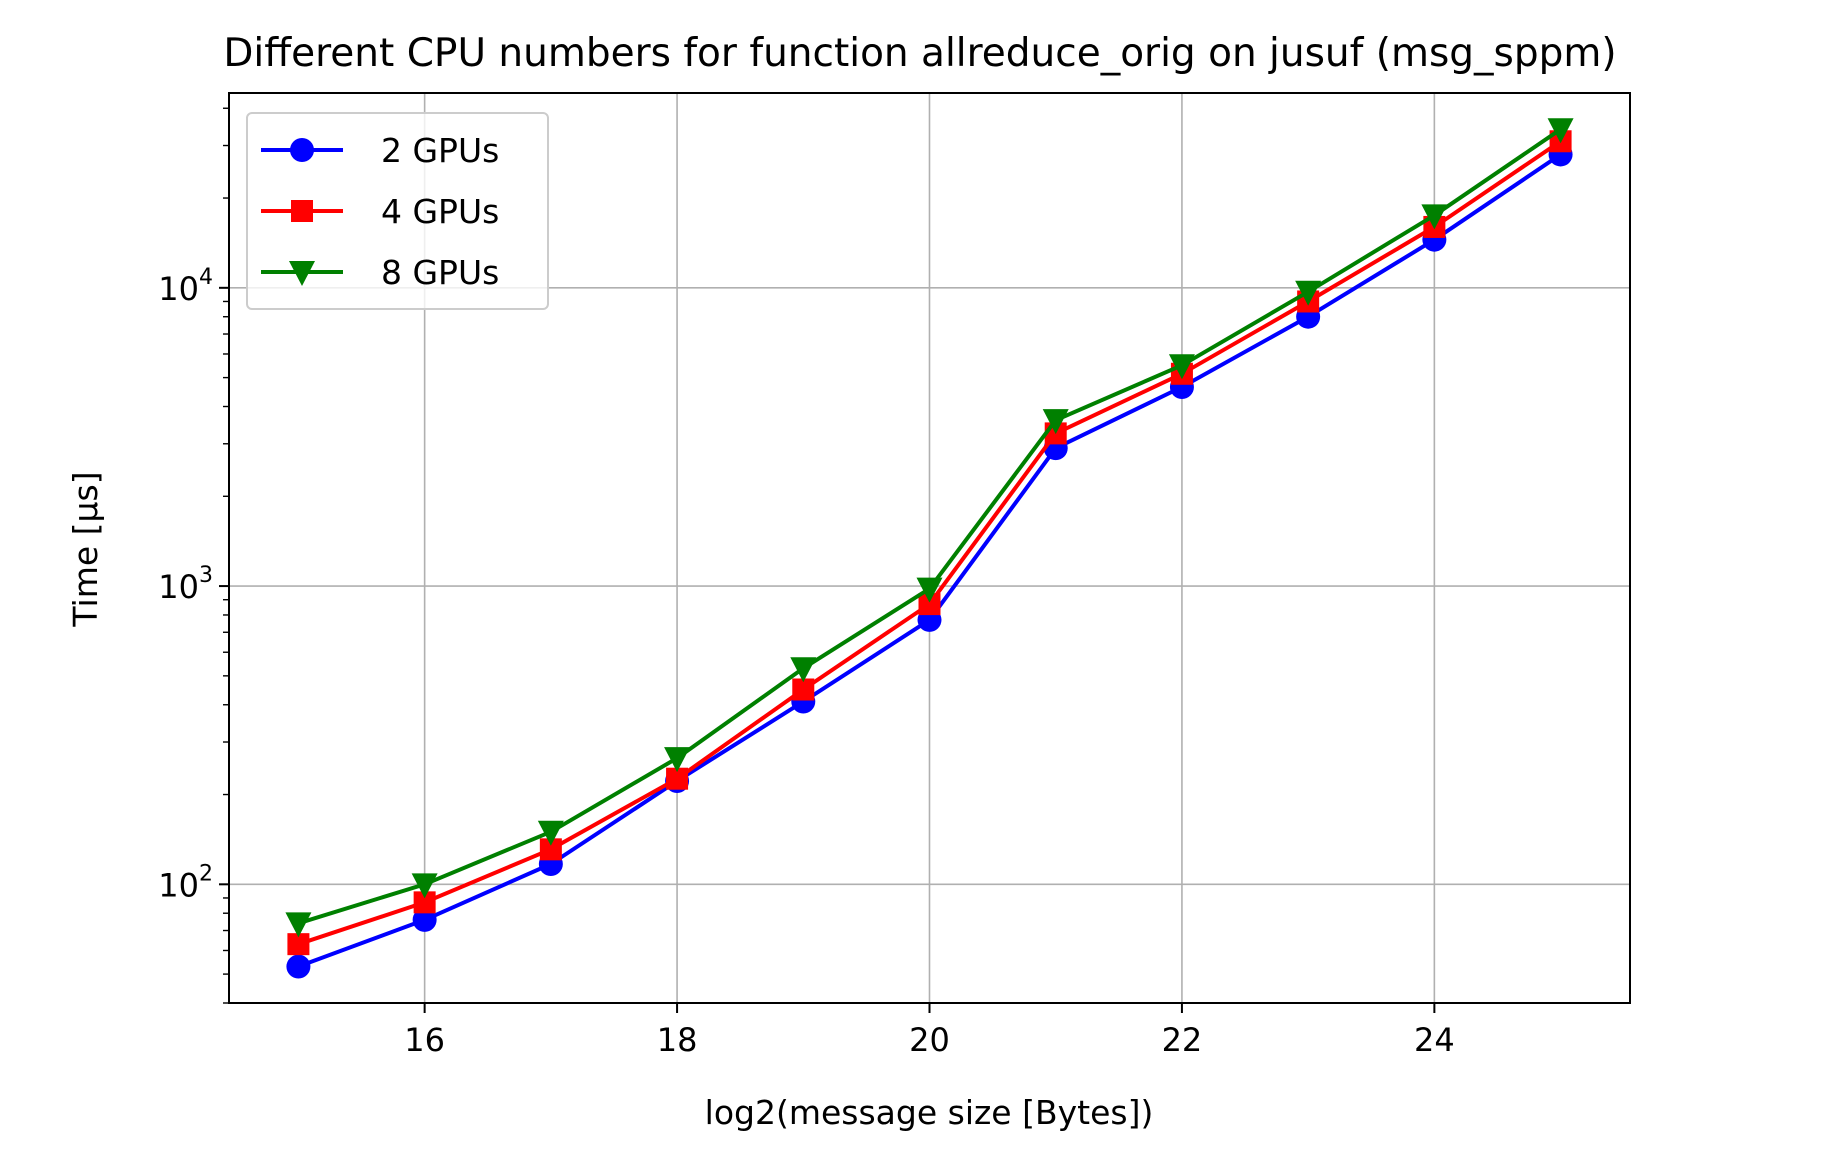 This screenshot has height=1154, width=1847. I want to click on y-tick-label: 10², so click(185, 882).